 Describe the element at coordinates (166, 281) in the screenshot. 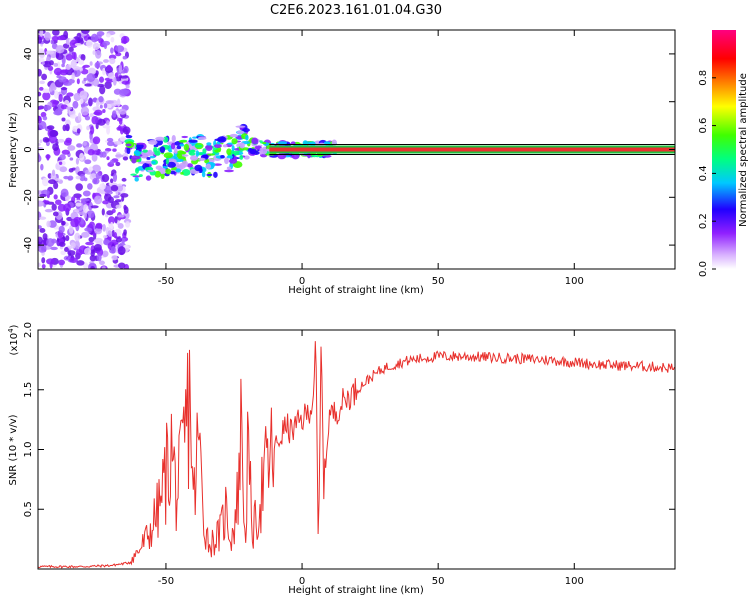

I see `top-x-tick-label: -50` at that location.